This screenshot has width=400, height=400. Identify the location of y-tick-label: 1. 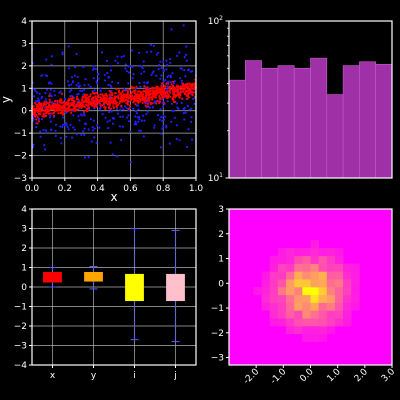
(24, 89).